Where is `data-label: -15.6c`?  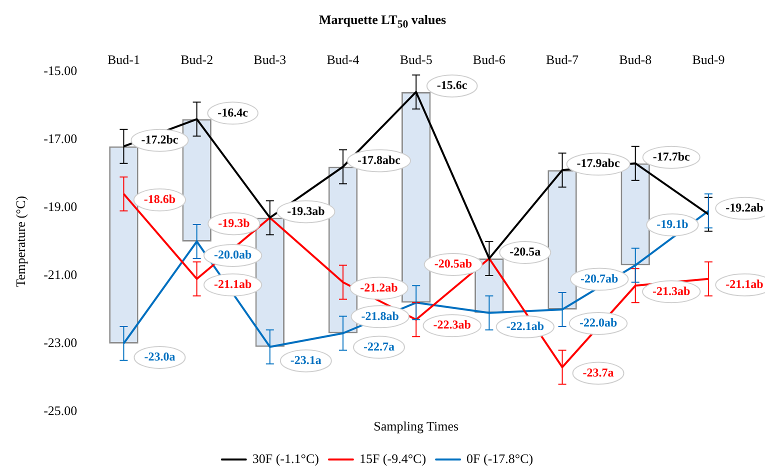
data-label: -15.6c is located at coordinates (452, 85).